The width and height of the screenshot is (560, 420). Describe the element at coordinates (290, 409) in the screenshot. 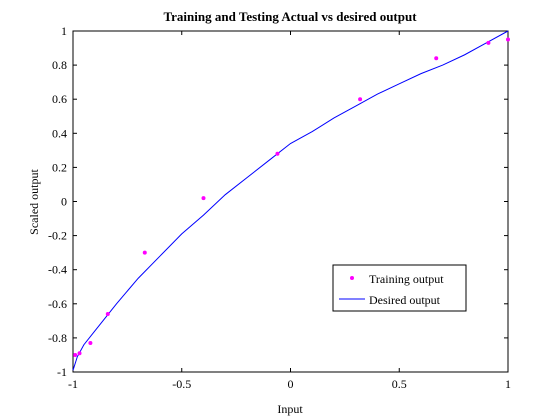

I see `x-axis-label: Input` at that location.